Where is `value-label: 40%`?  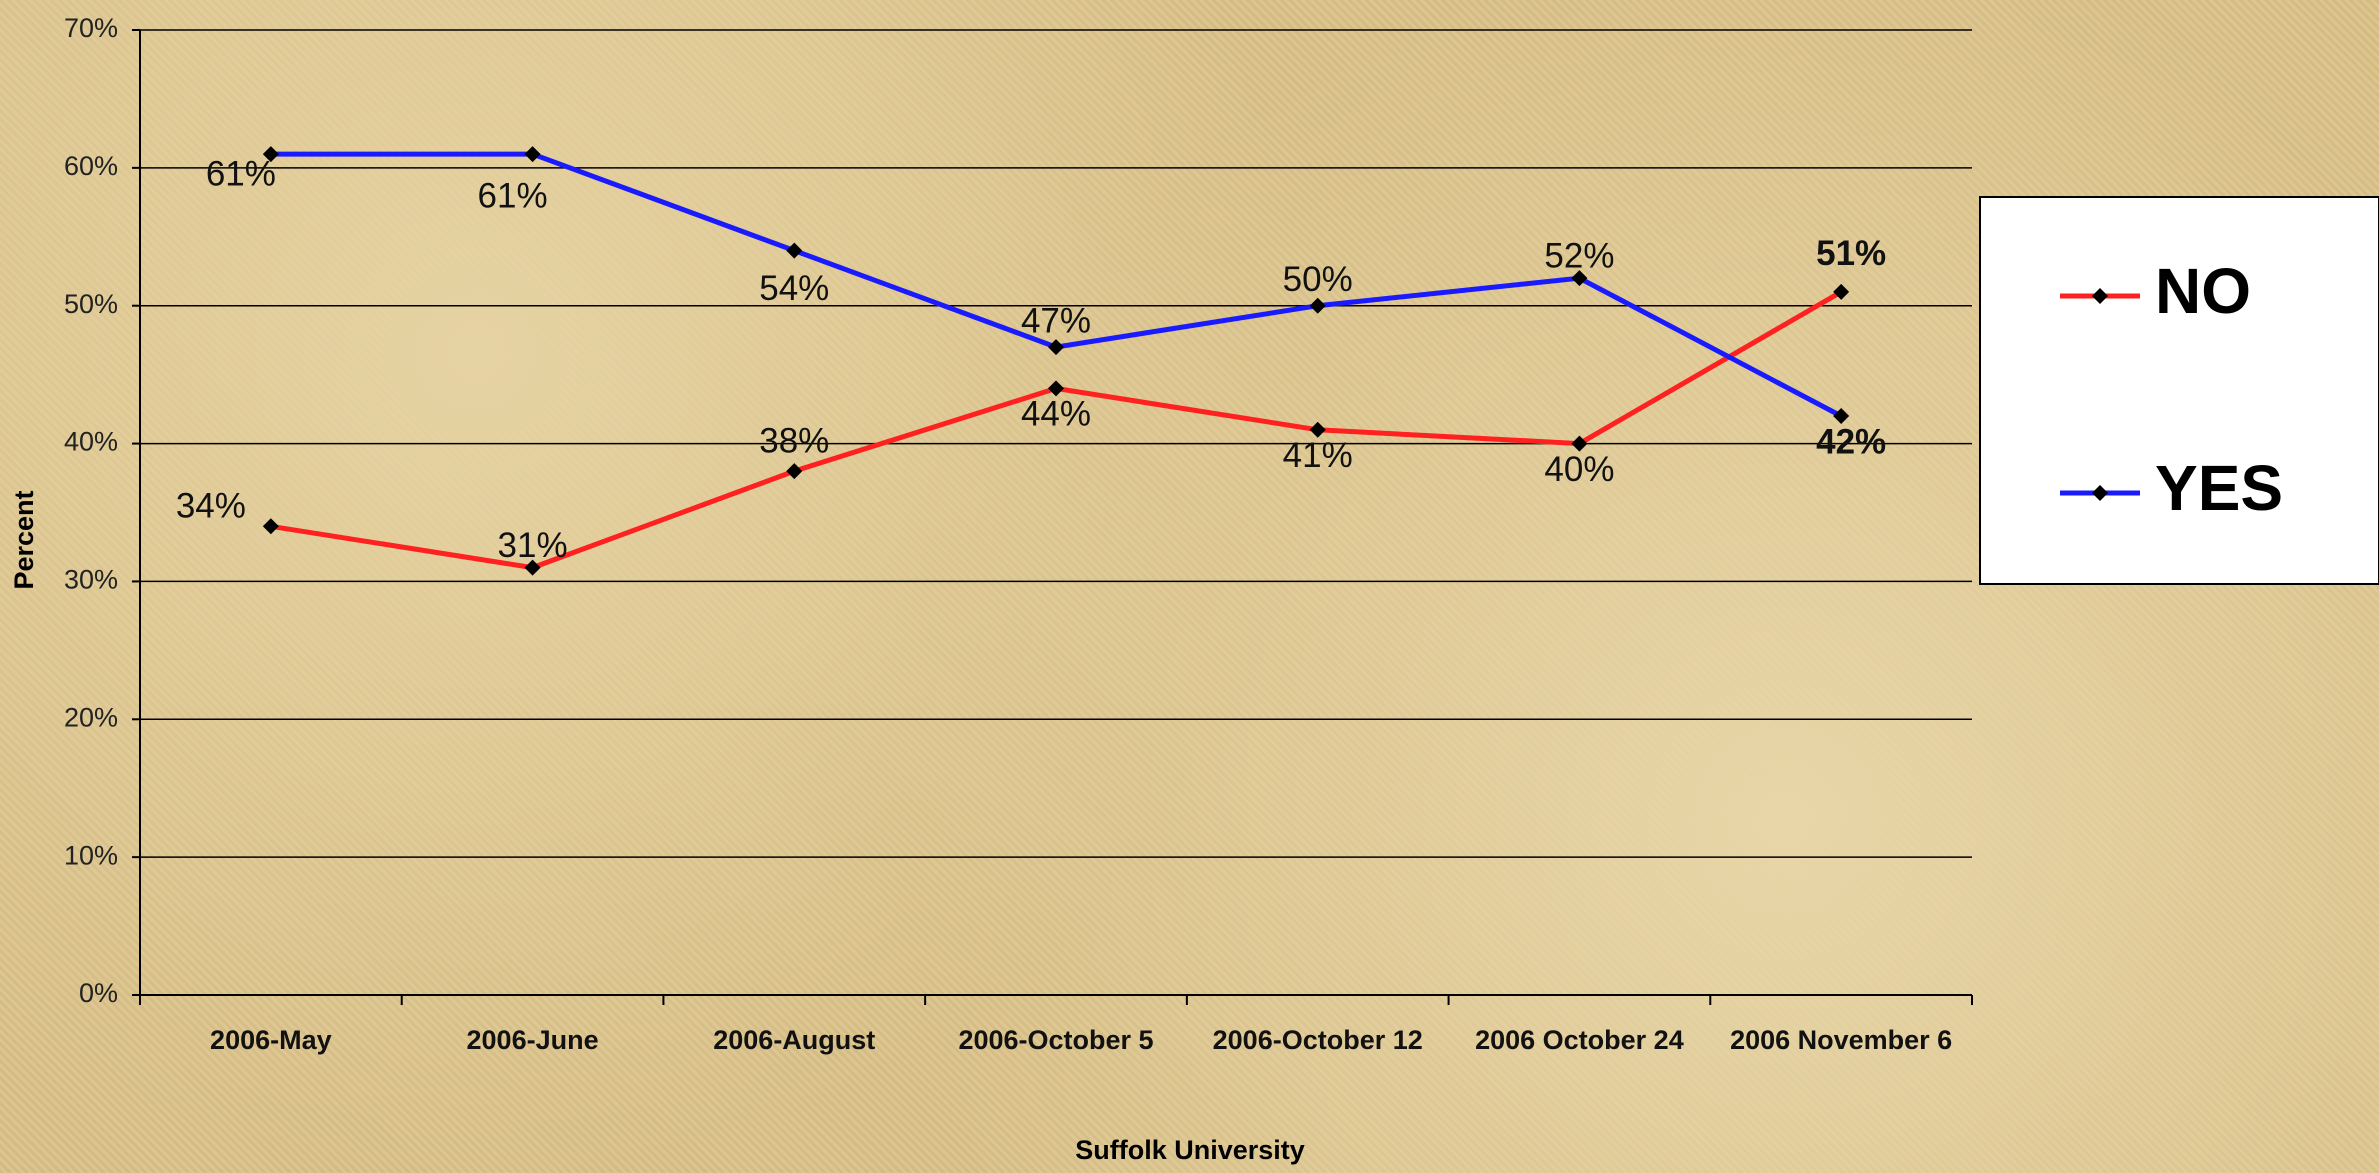 value-label: 40% is located at coordinates (1579, 469).